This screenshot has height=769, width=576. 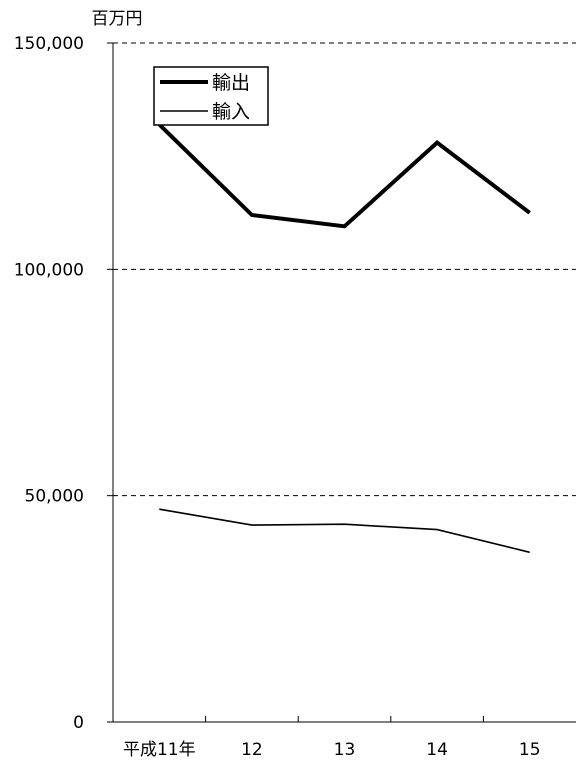 I want to click on x-tick-label: 平成11年, so click(x=159, y=750).